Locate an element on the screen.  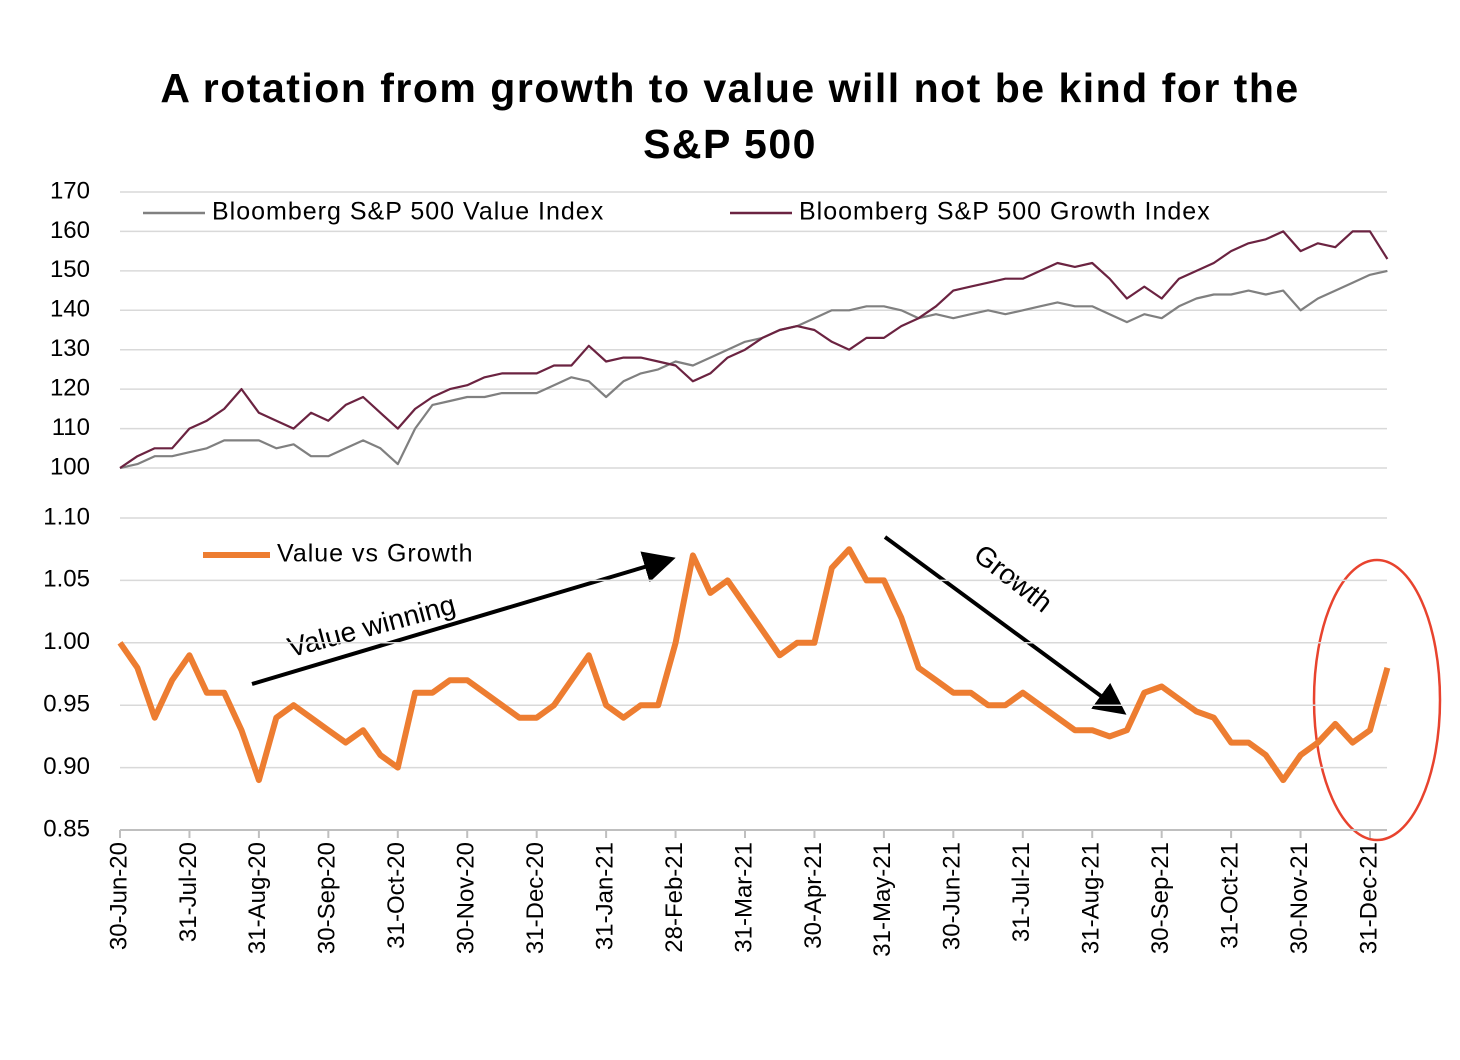
x-tick-label: 30-Jun-21 is located at coordinates (952, 896).